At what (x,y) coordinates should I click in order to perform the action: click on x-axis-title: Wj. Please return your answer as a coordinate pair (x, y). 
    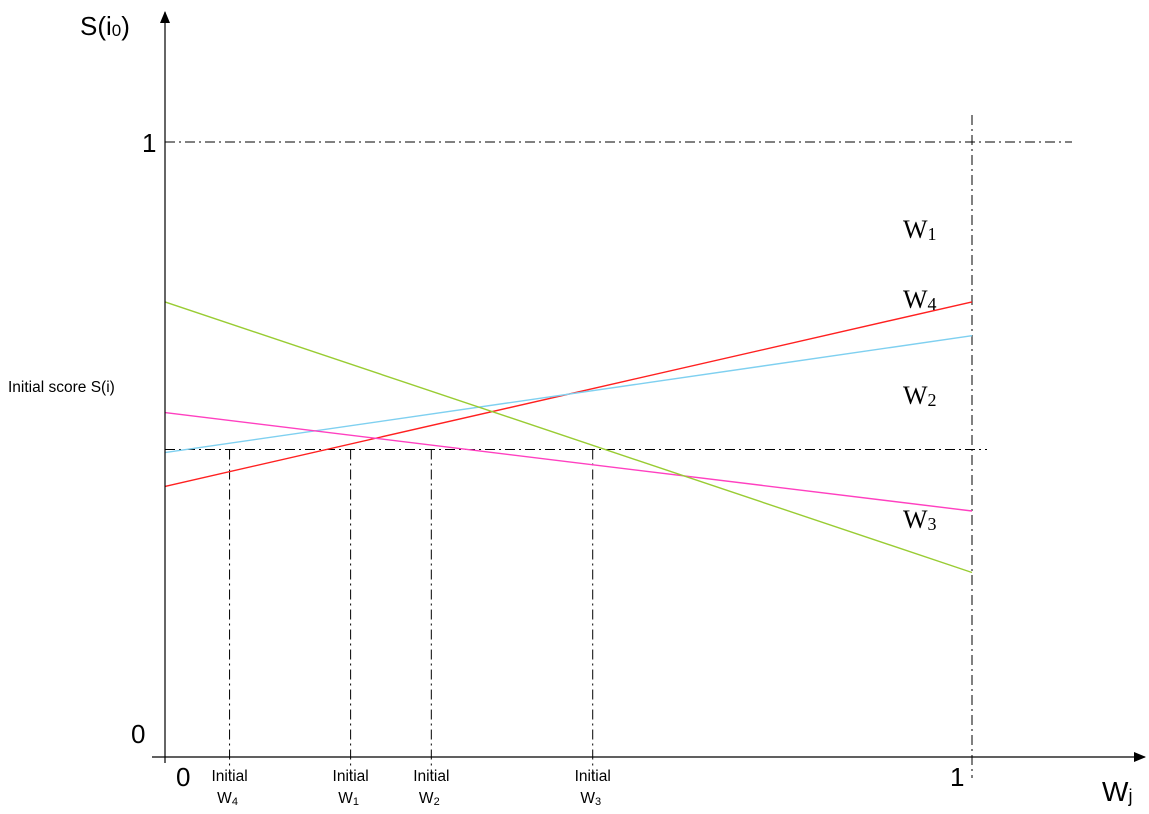
    Looking at the image, I should click on (1117, 791).